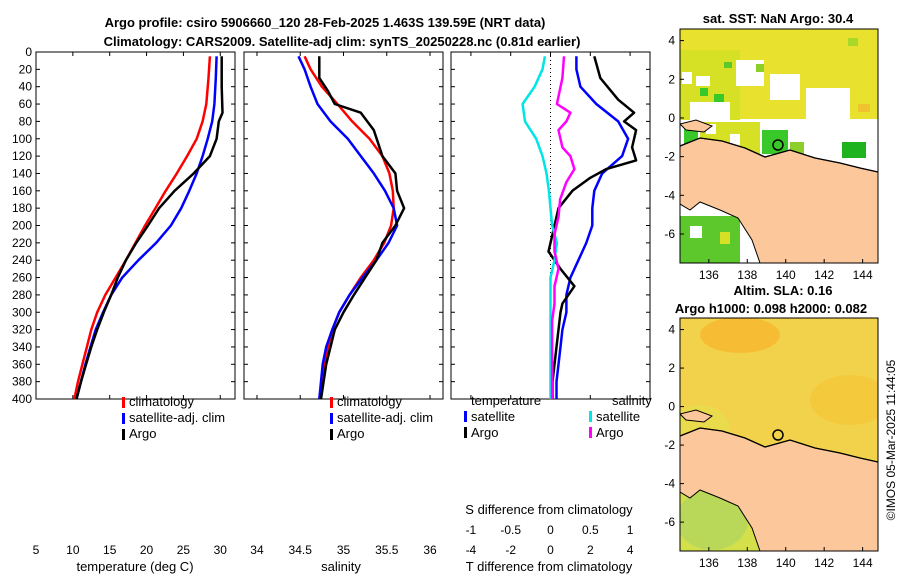  I want to click on depth-tick-label: 20, so click(26, 69).